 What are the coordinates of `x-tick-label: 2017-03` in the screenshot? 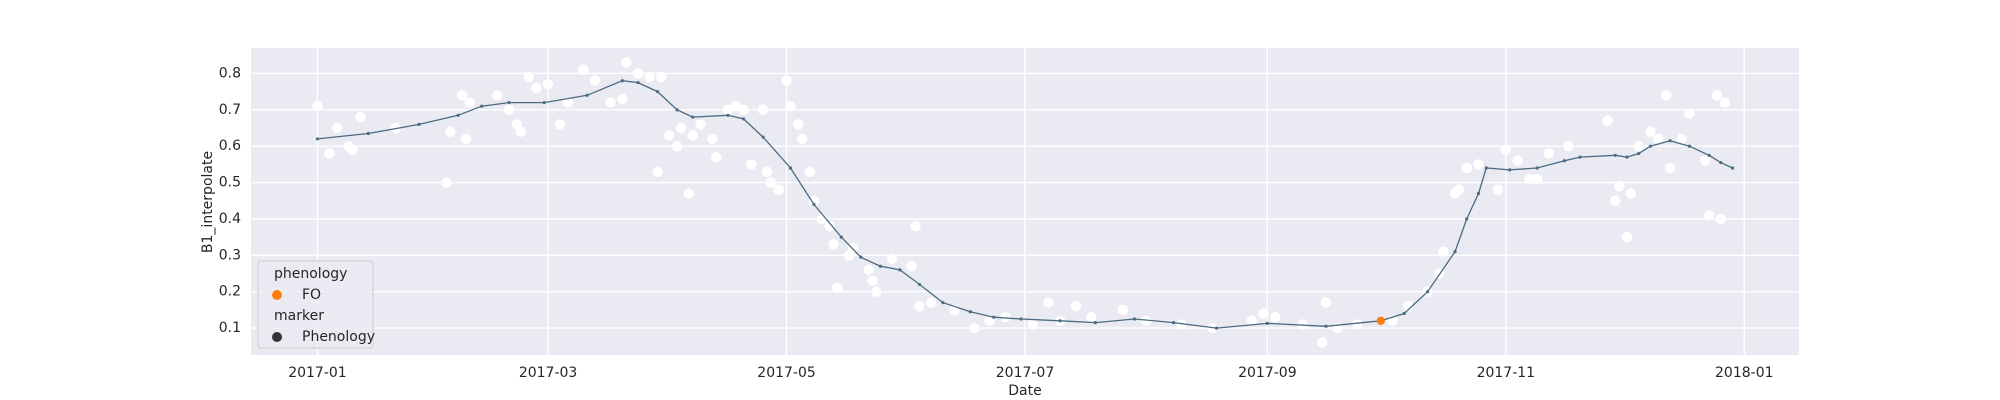 It's located at (548, 373).